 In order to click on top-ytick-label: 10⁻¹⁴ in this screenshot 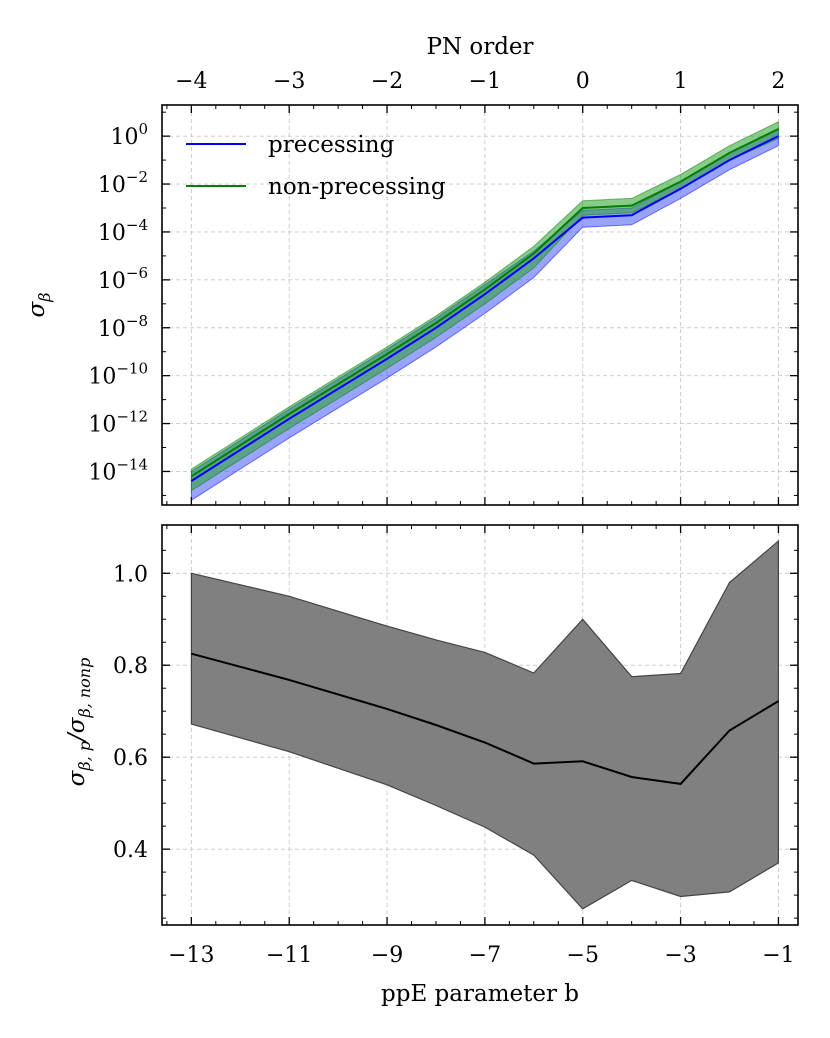, I will do `click(118, 470)`.